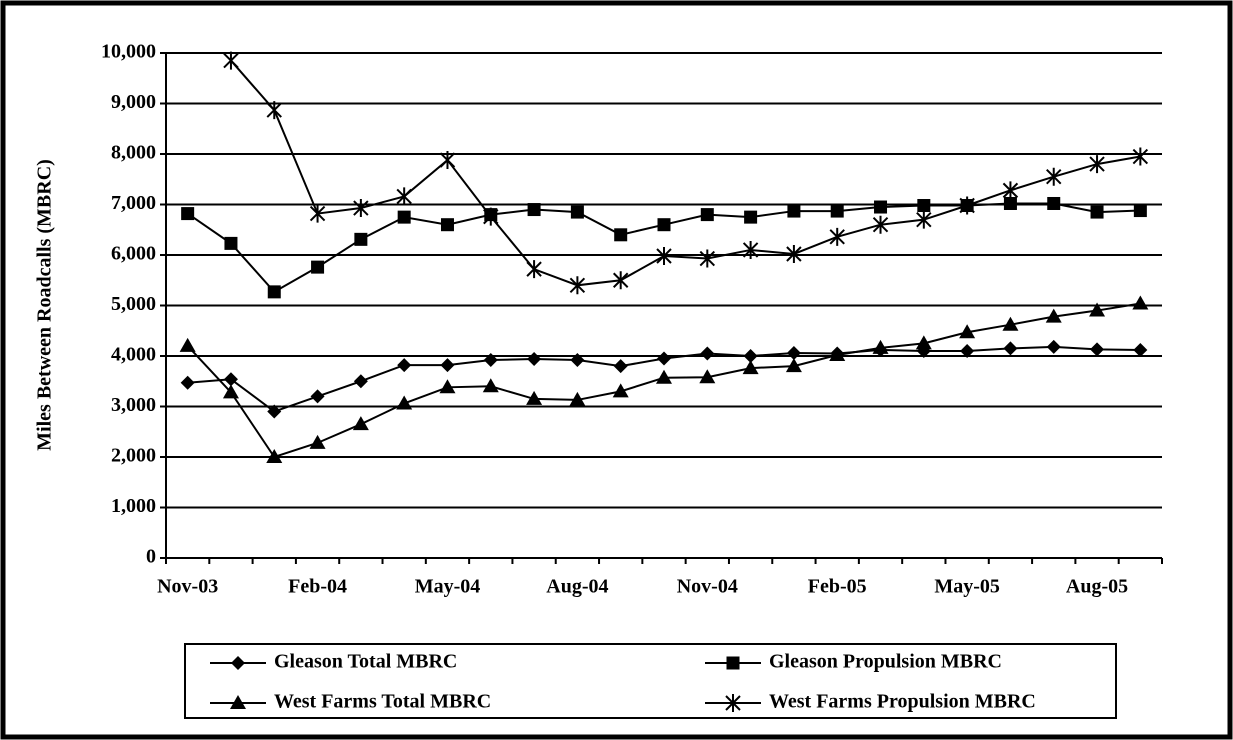 The height and width of the screenshot is (740, 1233). I want to click on legend-box, so click(650, 681).